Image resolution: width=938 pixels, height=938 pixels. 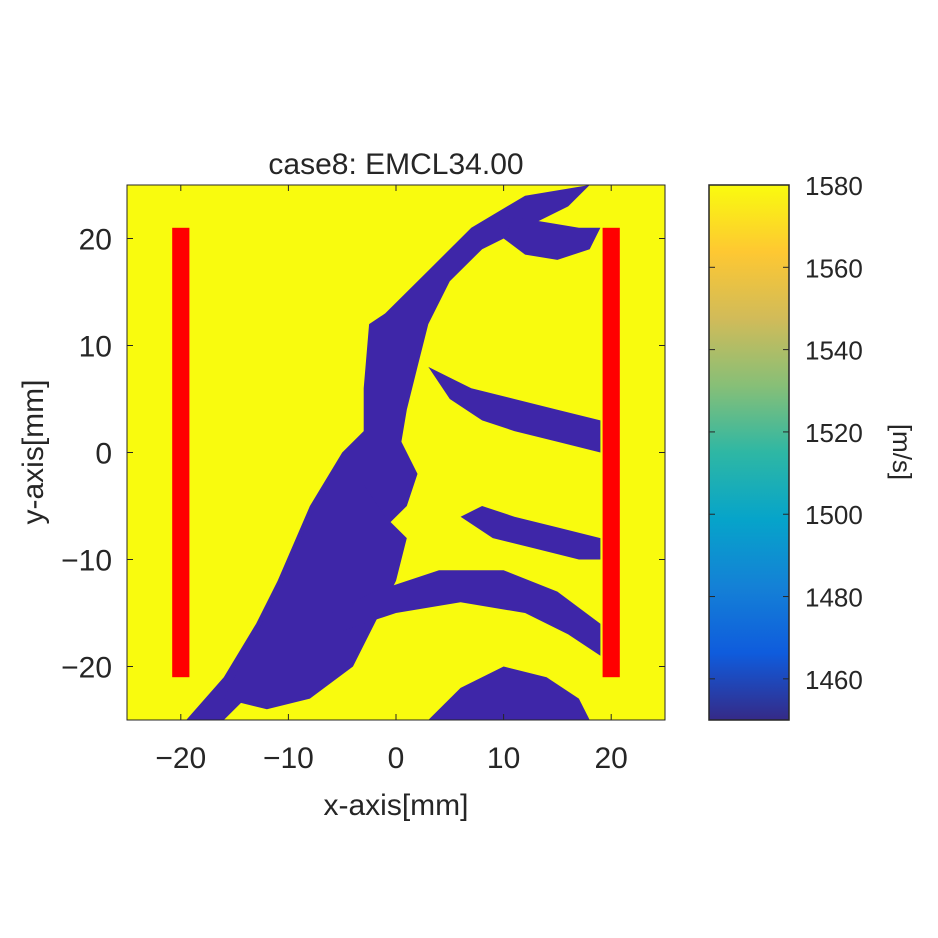 I want to click on y-tick-label: −20, so click(x=86, y=668).